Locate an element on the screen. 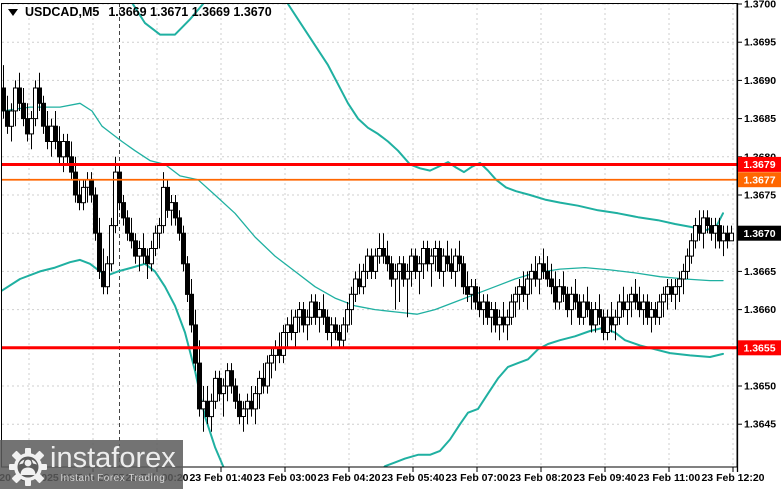  bid-price-badge is located at coordinates (759, 233).